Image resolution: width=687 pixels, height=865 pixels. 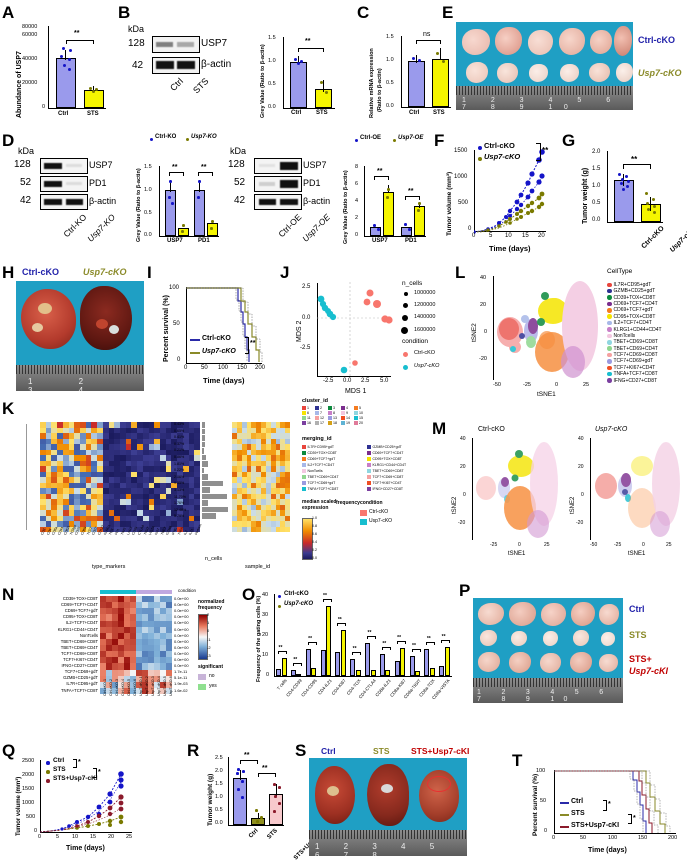 What do you see at coordinates (31, 817) in the screenshot?
I see `panel-q-ytick-500: 500` at bounding box center [31, 817].